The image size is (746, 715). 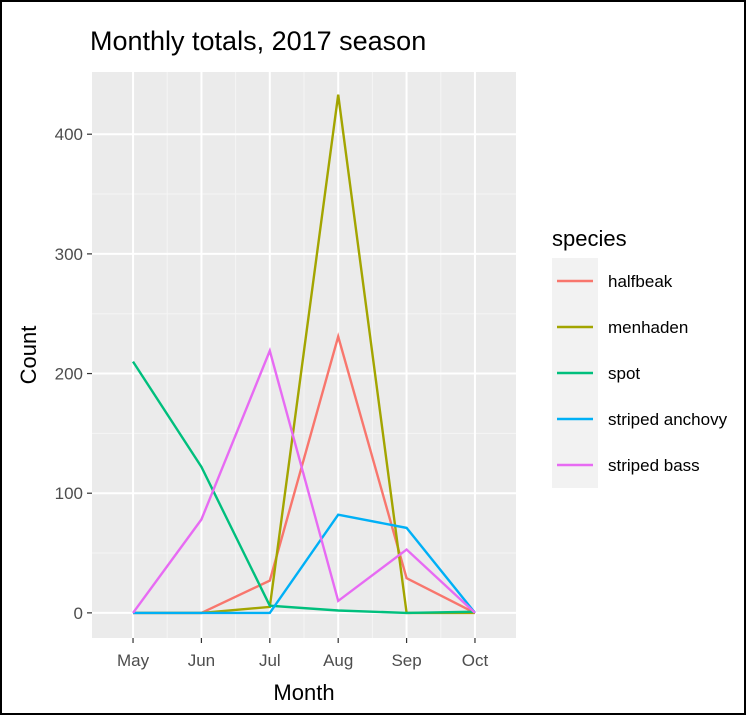 I want to click on y-axis: 0 100 200 300 400, so click(x=73, y=374).